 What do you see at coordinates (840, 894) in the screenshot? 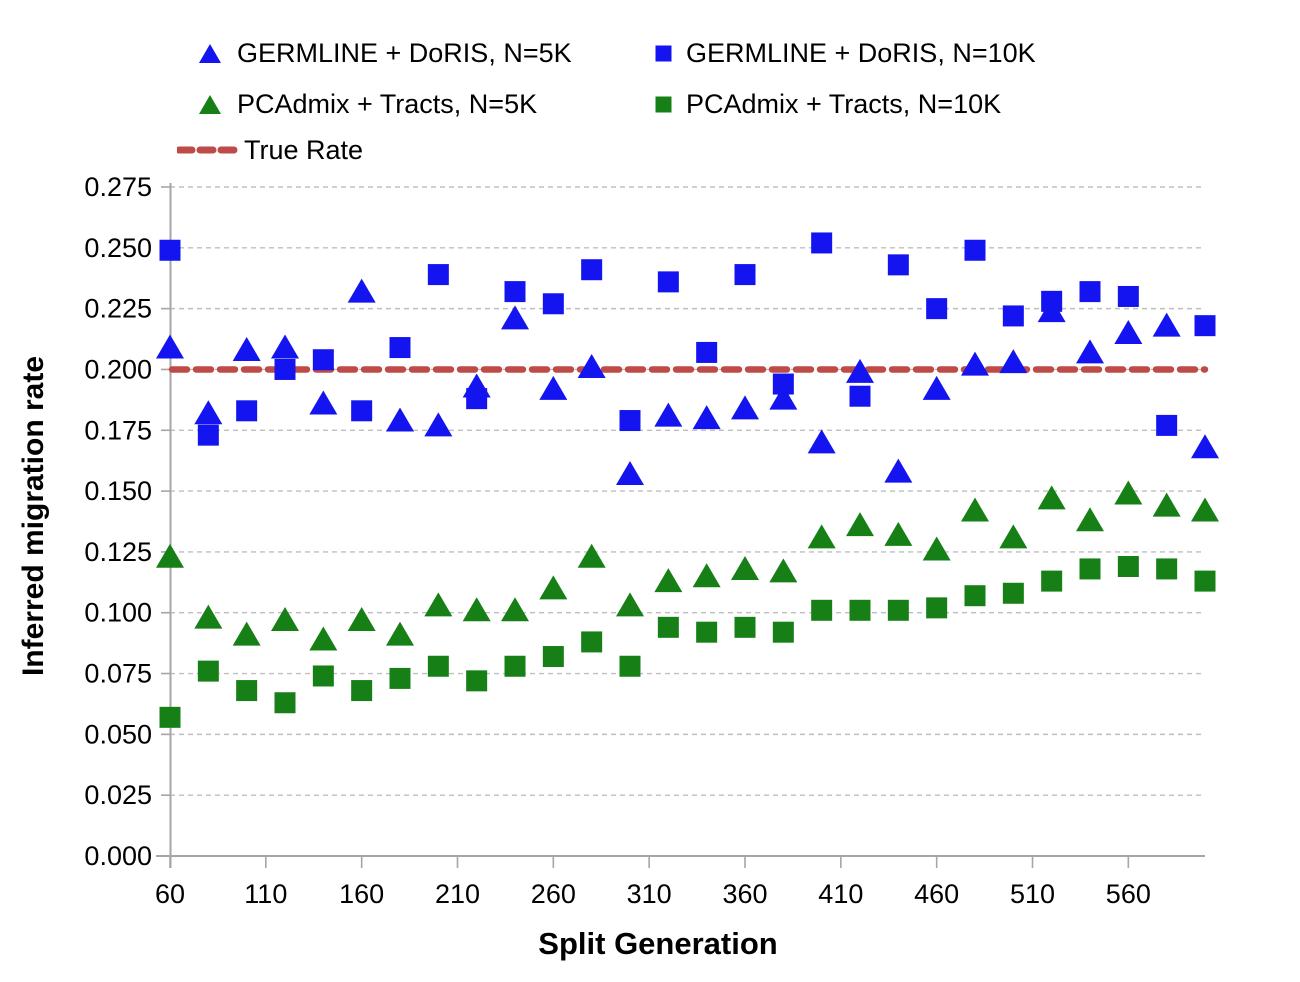
I see `svg-text: 410` at bounding box center [840, 894].